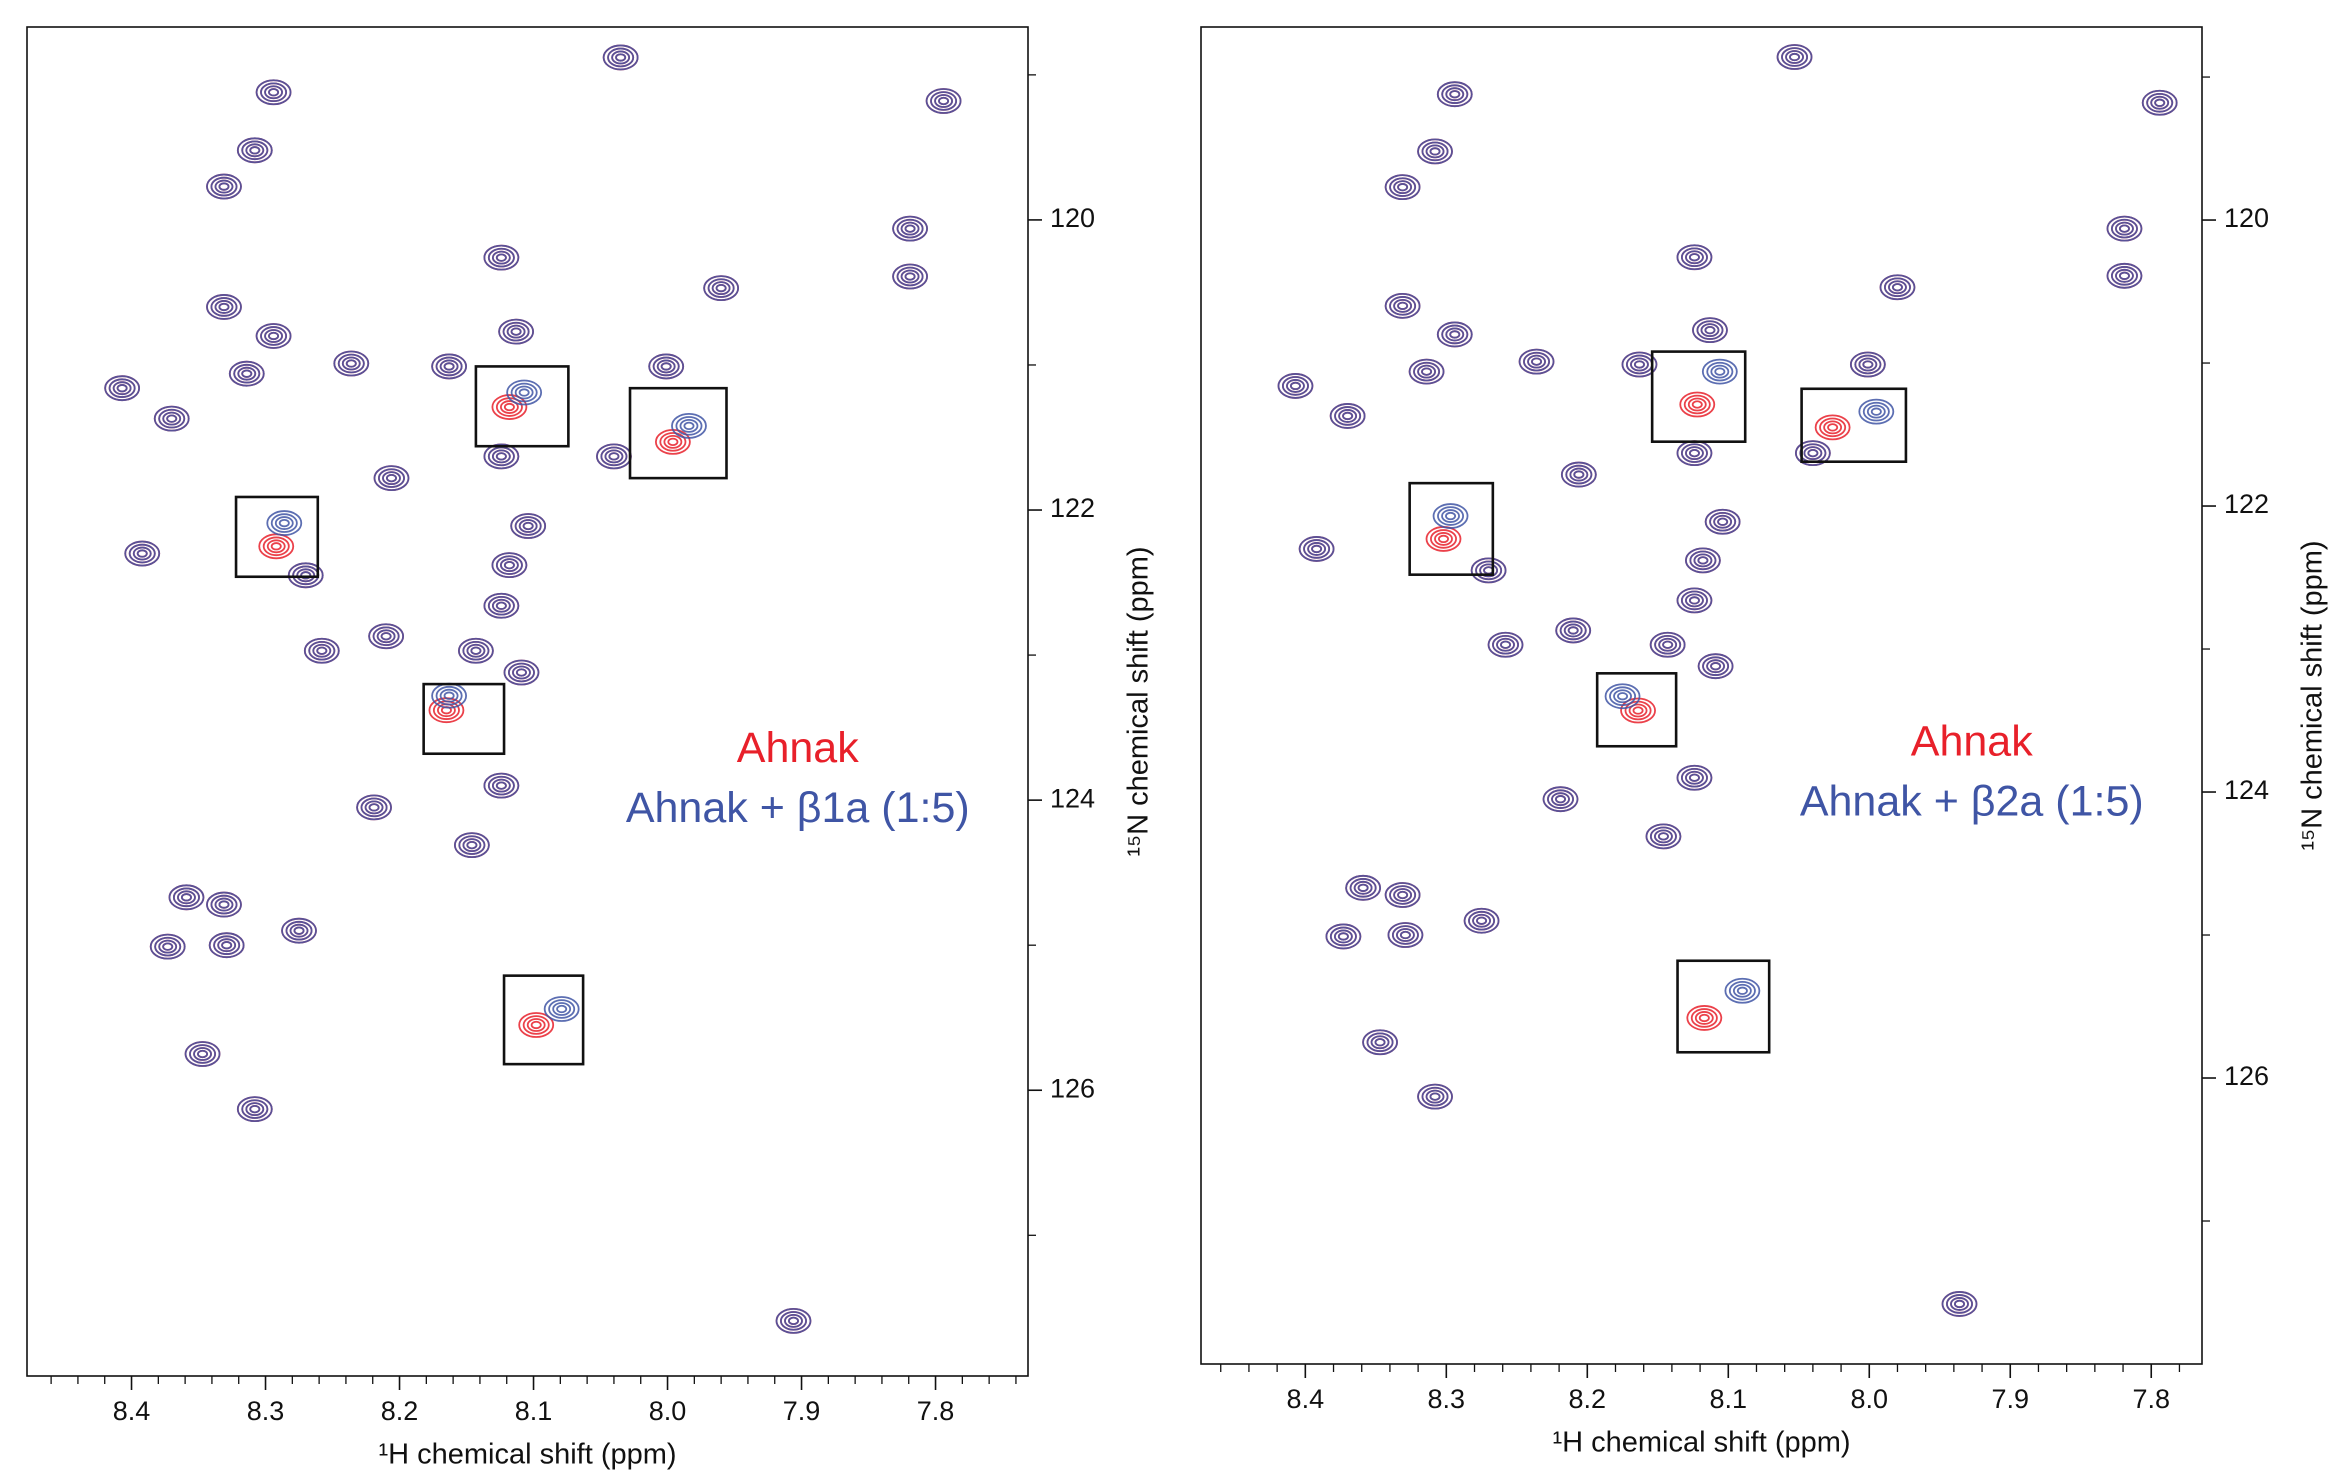 The width and height of the screenshot is (2345, 1477). Describe the element at coordinates (1869, 1399) in the screenshot. I see `x-tick-label: 8.0` at that location.